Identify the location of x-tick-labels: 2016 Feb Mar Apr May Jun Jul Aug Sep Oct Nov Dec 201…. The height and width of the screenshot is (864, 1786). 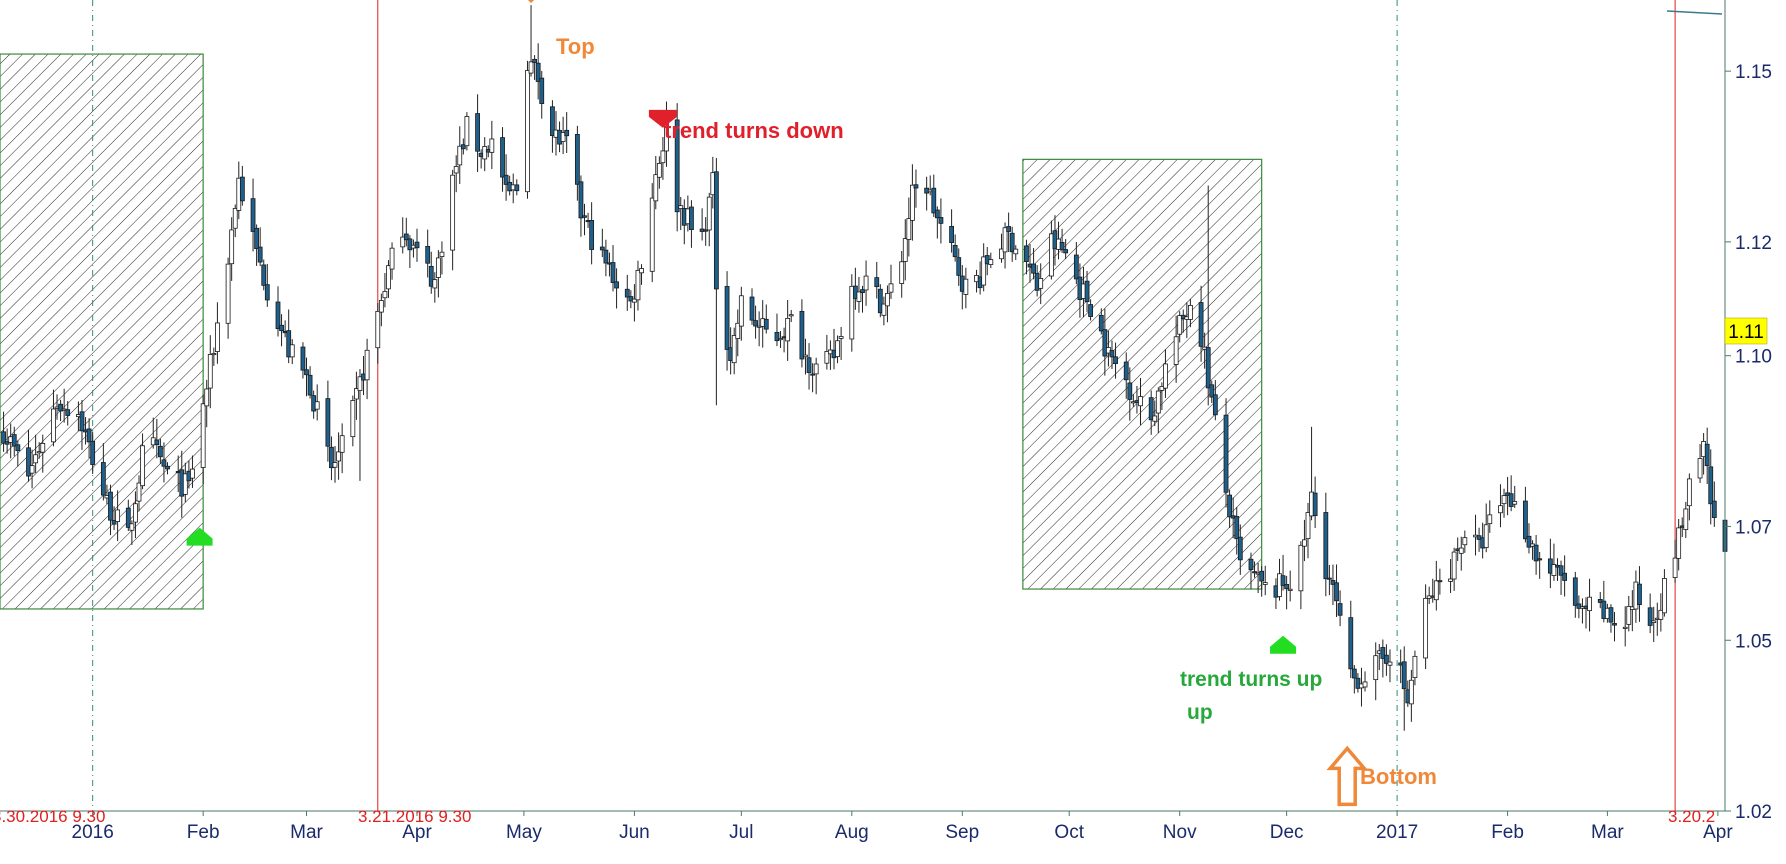
(902, 827).